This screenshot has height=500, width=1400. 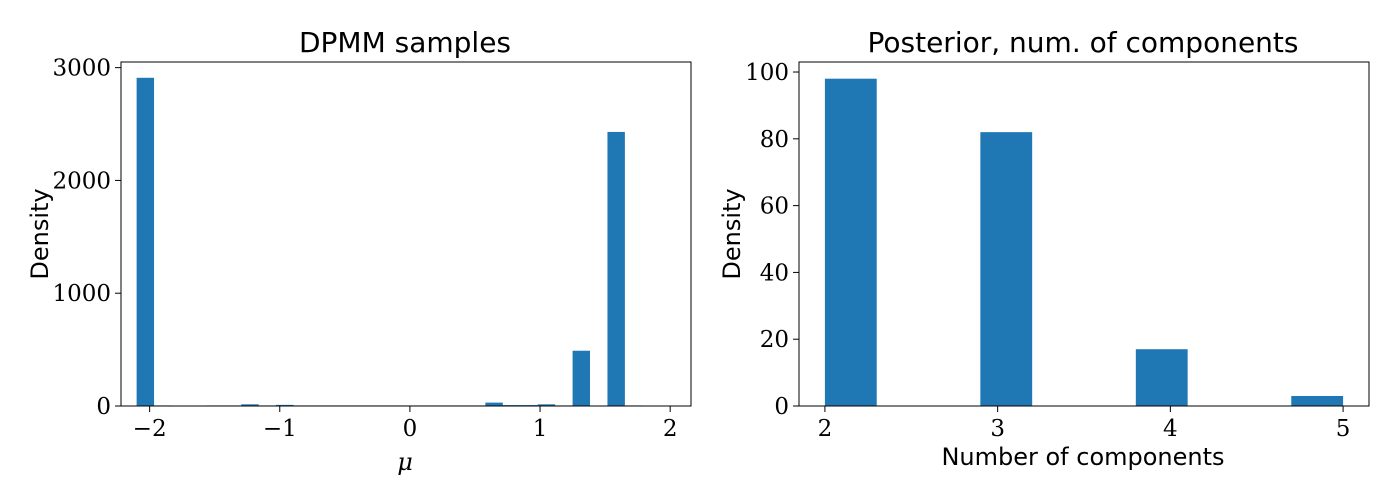 What do you see at coordinates (1082, 457) in the screenshot?
I see `x-axis-label: Number of components` at bounding box center [1082, 457].